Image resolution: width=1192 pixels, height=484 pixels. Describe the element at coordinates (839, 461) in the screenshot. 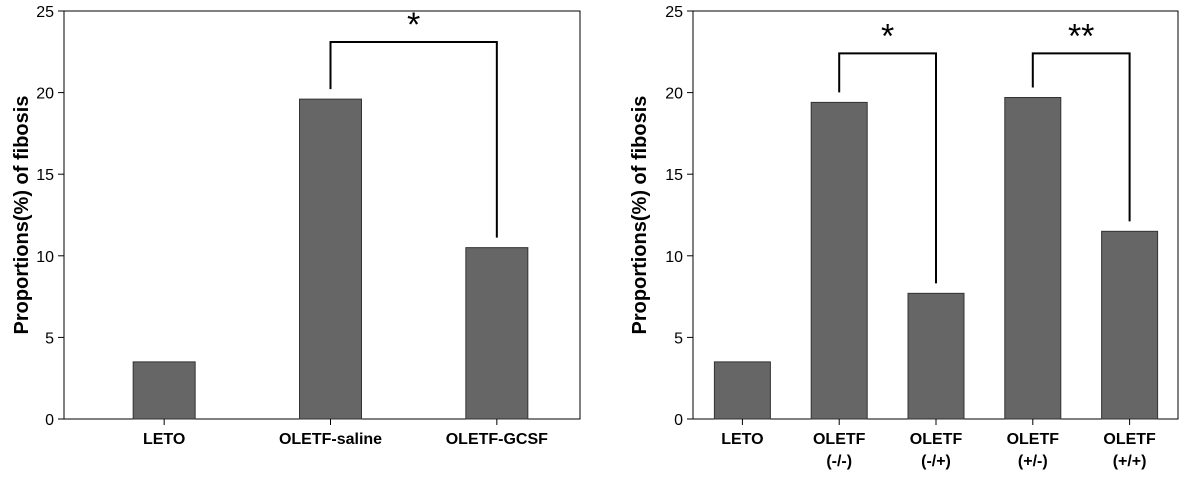

I see `category-label: (-/-)` at that location.